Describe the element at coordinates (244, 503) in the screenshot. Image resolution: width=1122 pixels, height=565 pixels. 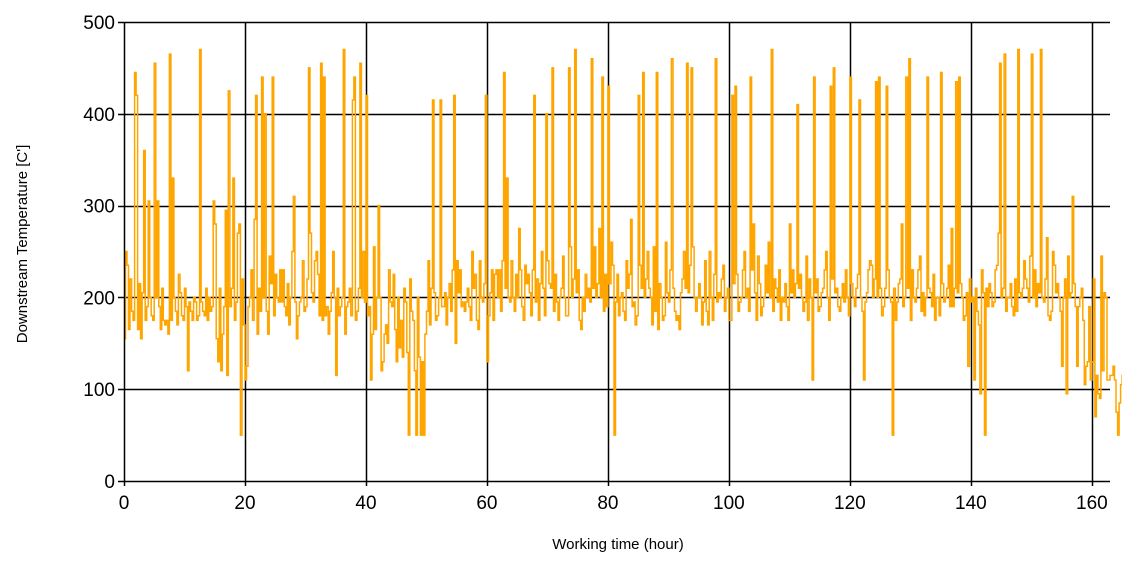
I see `x-tick-label: 20` at that location.